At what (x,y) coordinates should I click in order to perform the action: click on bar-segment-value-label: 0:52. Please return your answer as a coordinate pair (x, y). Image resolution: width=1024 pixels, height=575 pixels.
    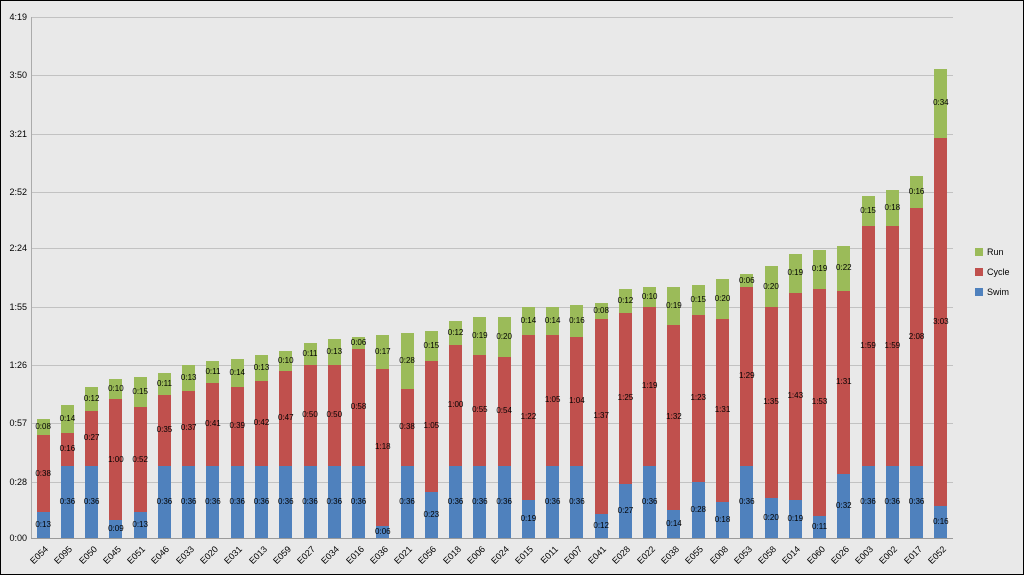
    Looking at the image, I should click on (140, 459).